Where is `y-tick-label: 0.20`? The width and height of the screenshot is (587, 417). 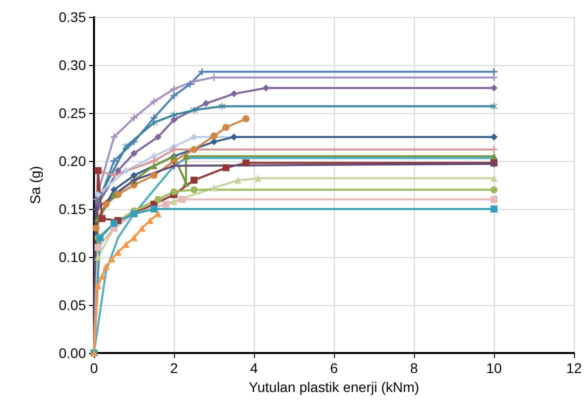 y-tick-label: 0.20 is located at coordinates (72, 161).